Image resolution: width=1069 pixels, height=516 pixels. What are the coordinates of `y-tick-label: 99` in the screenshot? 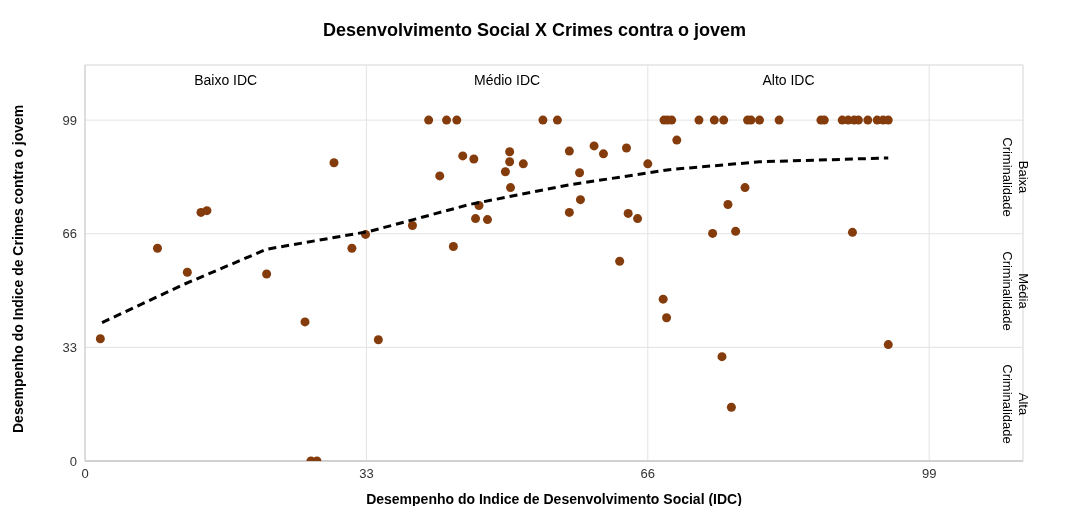 It's located at (69, 120).